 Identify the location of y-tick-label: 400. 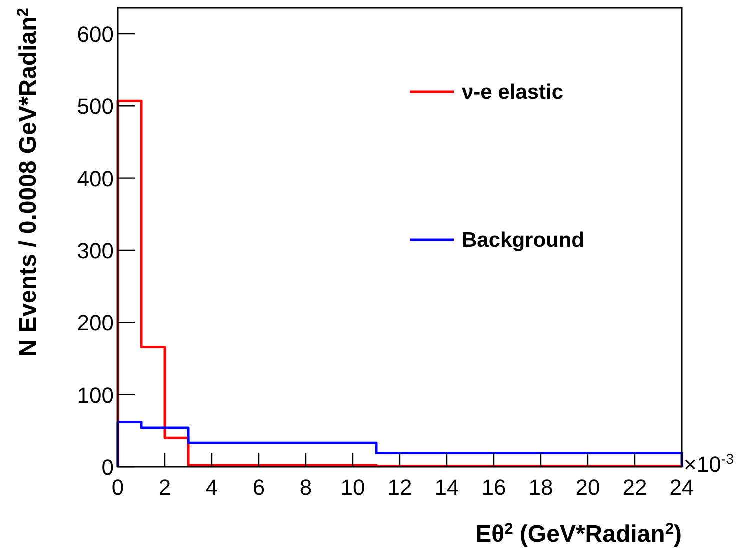
(95, 179).